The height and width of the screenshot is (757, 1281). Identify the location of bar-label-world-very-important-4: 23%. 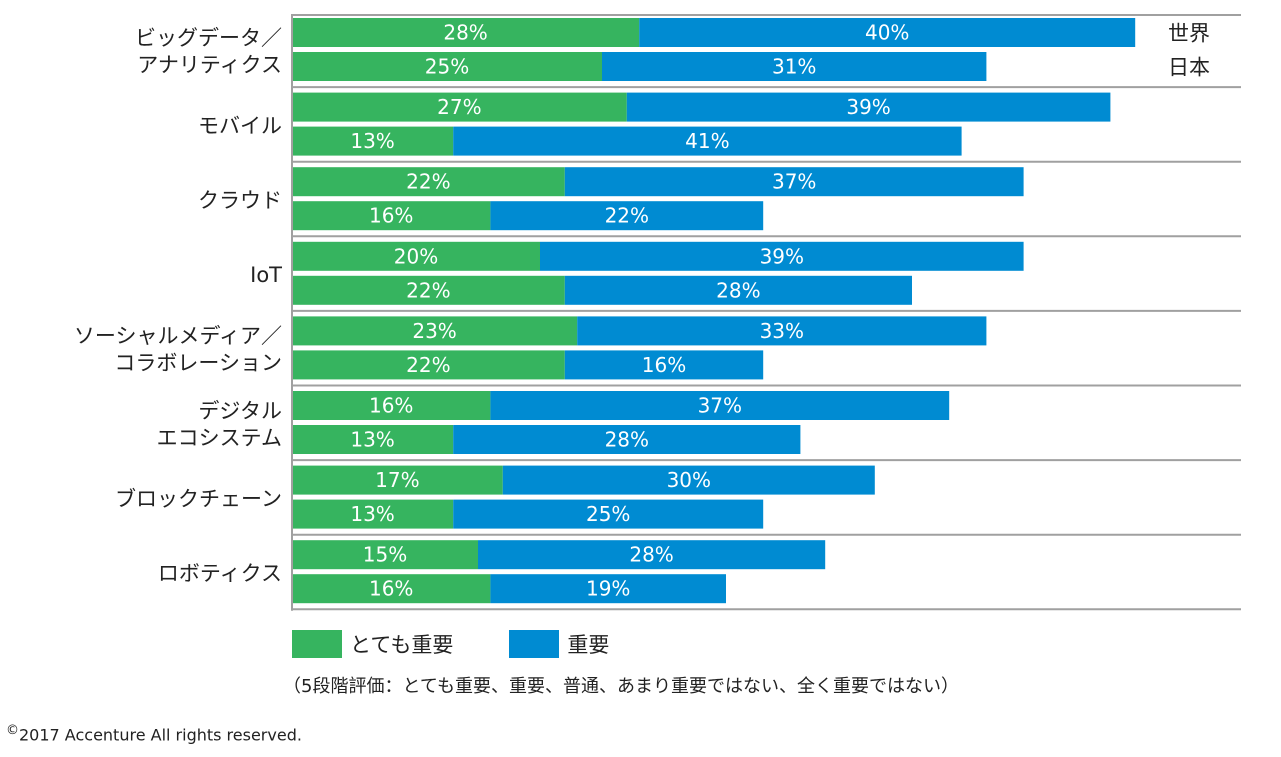
(434, 331).